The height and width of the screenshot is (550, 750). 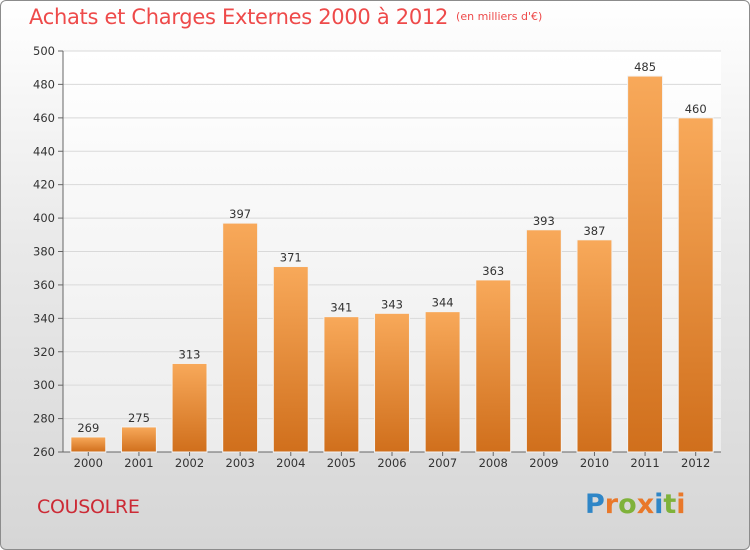 I want to click on x-tick-label: 2007, so click(x=442, y=463).